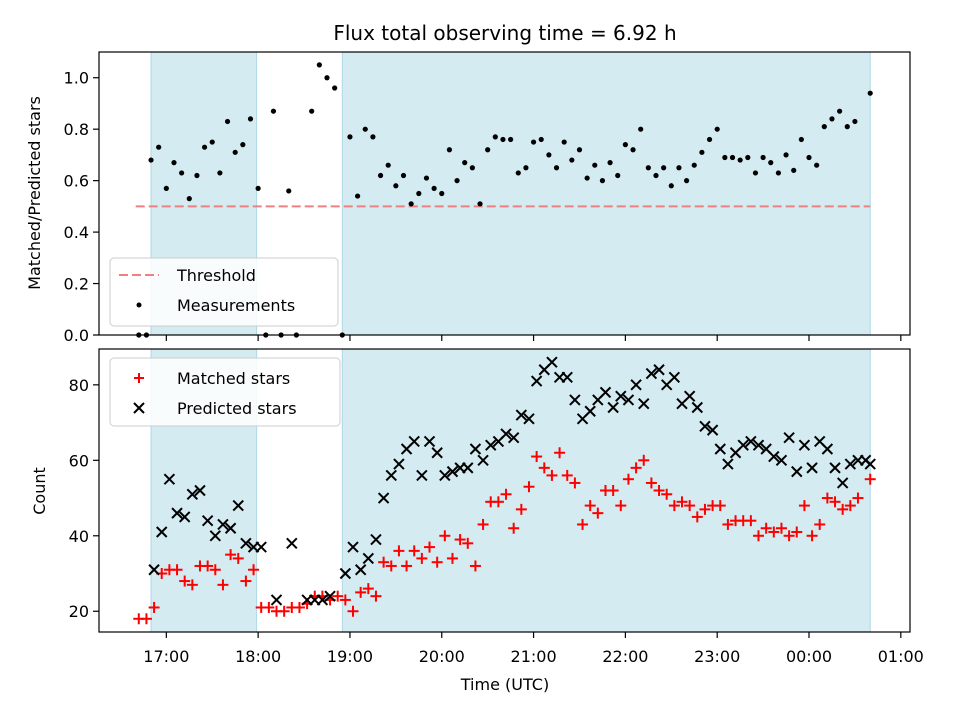 The height and width of the screenshot is (720, 960). What do you see at coordinates (76, 232) in the screenshot?
I see `top-y-tick-label: 0.4` at bounding box center [76, 232].